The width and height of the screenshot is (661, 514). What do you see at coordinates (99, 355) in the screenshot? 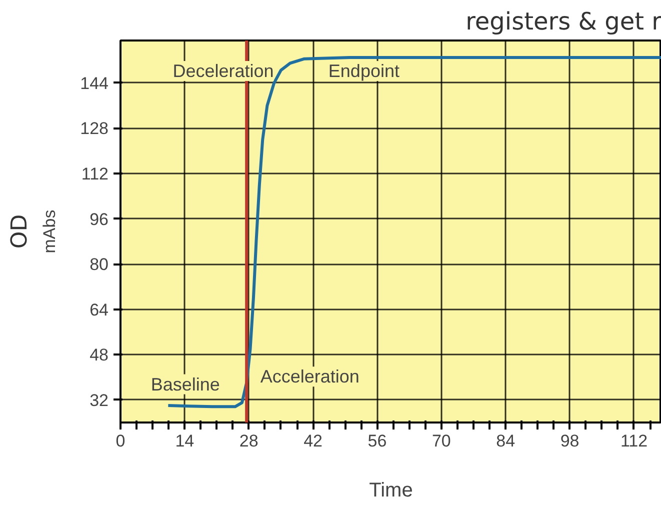
I see `y-tick-label: 48` at bounding box center [99, 355].